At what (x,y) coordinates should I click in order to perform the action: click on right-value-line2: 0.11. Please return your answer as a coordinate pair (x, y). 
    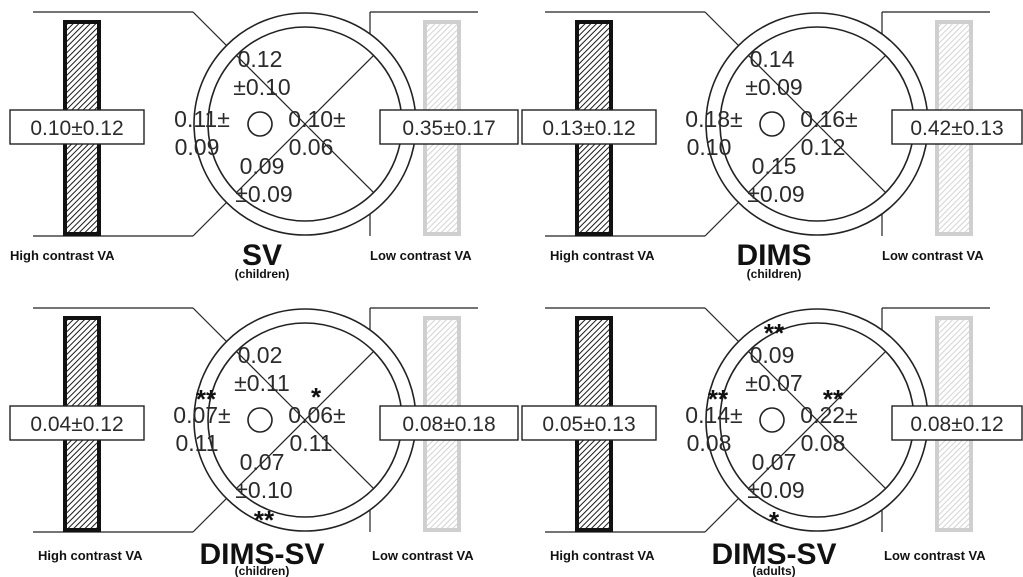
    Looking at the image, I should click on (310, 443).